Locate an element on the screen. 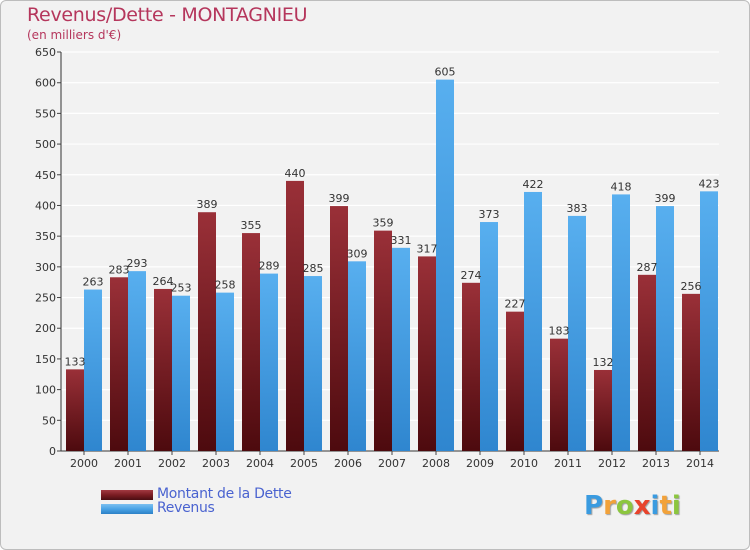 This screenshot has width=750, height=550. chart-unit-subtitle: (en milliers d'€) is located at coordinates (74, 35).